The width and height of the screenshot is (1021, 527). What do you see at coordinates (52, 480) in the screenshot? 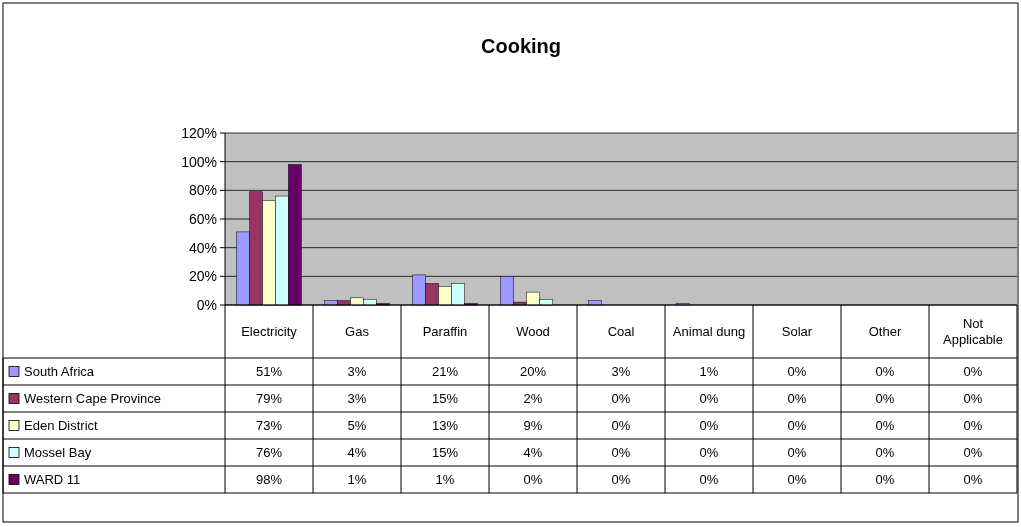
I see `legend-label: WARD 11` at bounding box center [52, 480].